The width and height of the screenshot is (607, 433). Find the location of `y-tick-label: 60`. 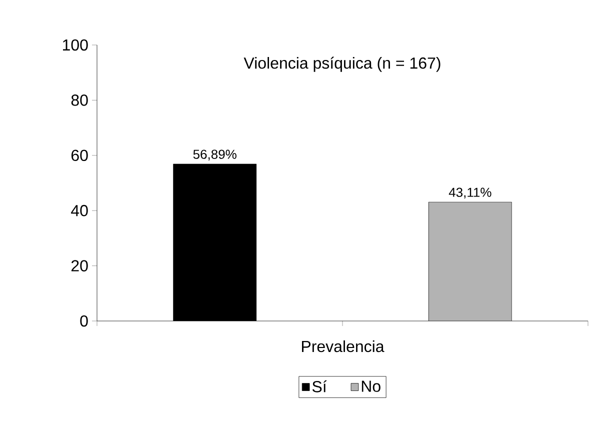

y-tick-label: 60 is located at coordinates (79, 156).